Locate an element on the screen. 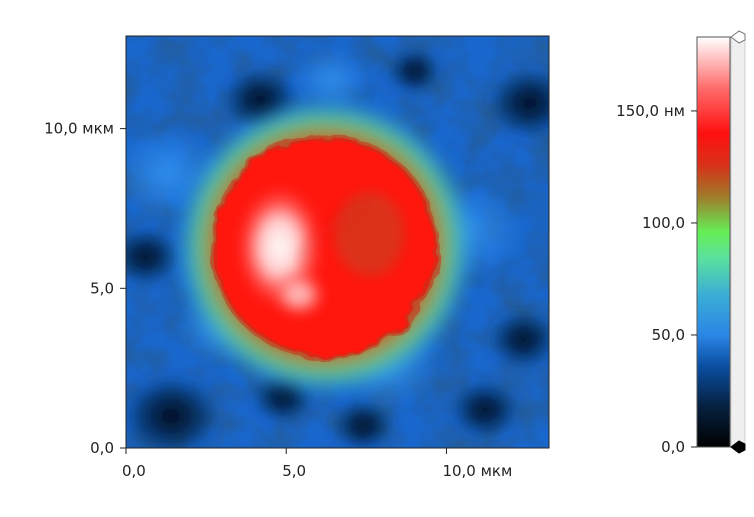 The image size is (754, 517). colorbar-ticks: 0,0 50,0 100,0 150,0 нм is located at coordinates (656, 279).